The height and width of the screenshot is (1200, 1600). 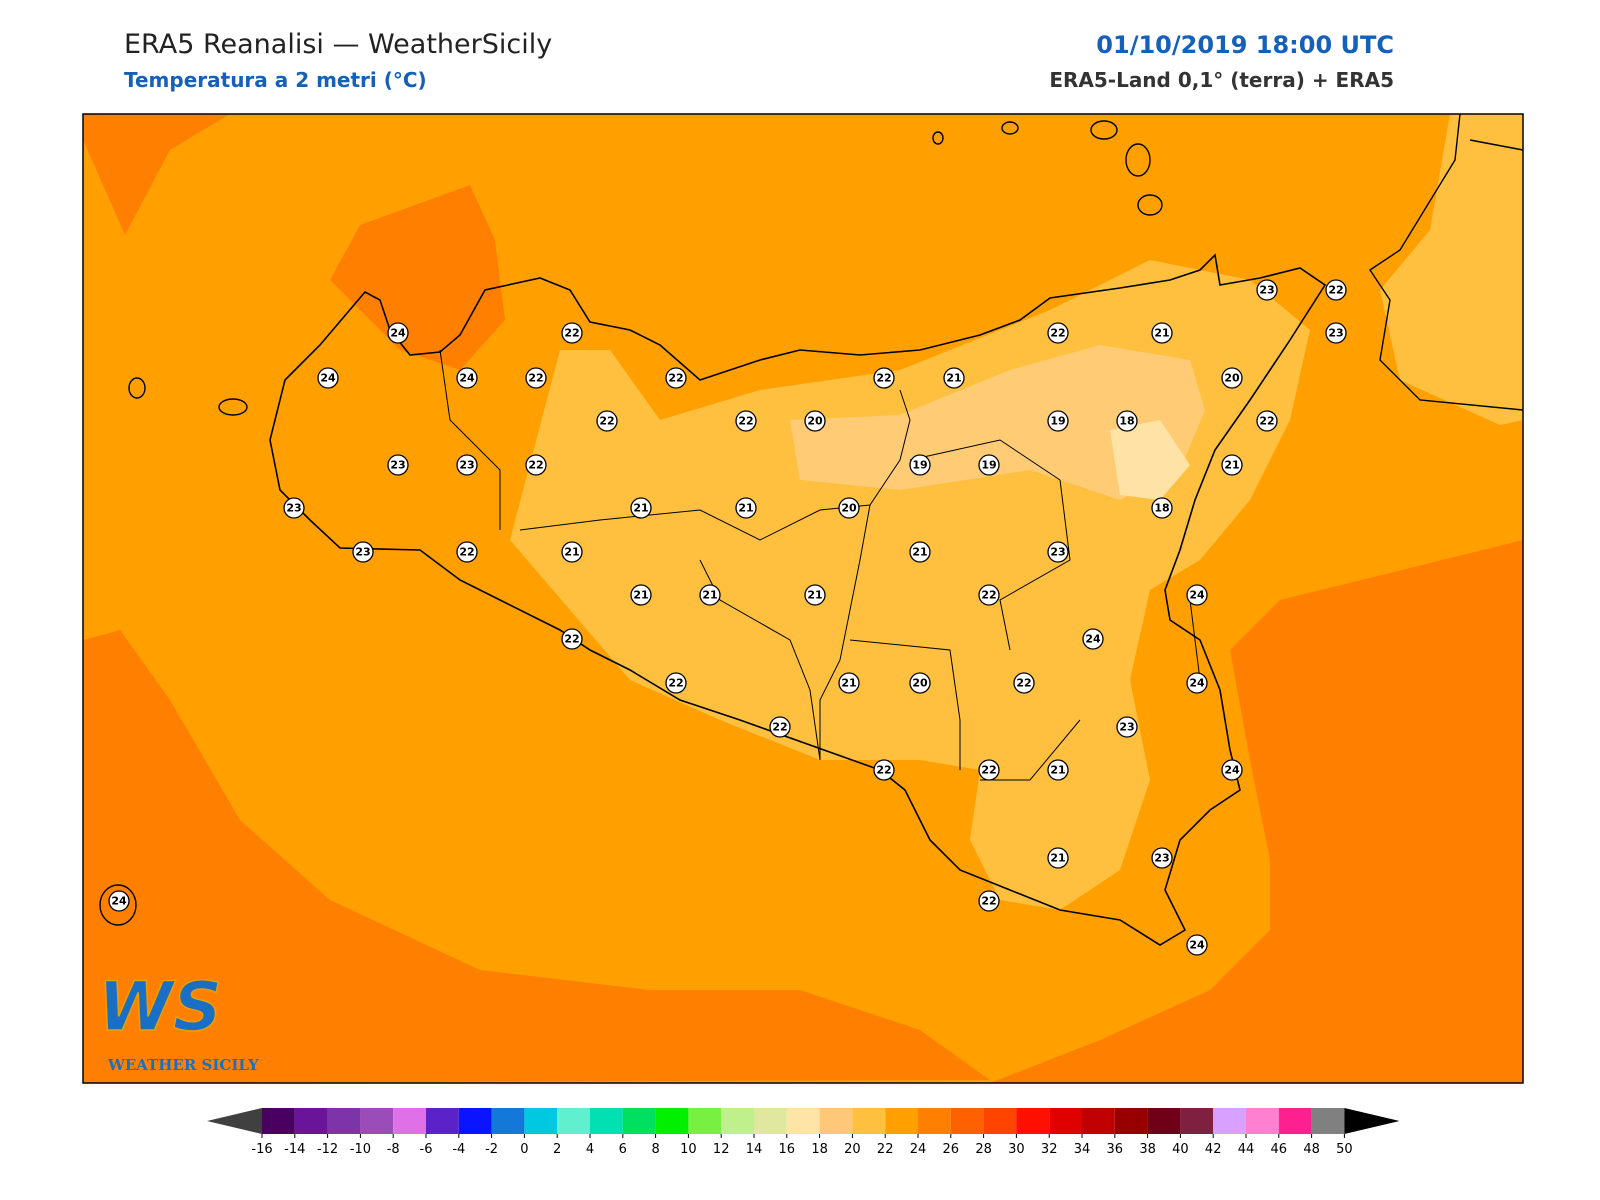 I want to click on colorbar-under, so click(x=234, y=1121).